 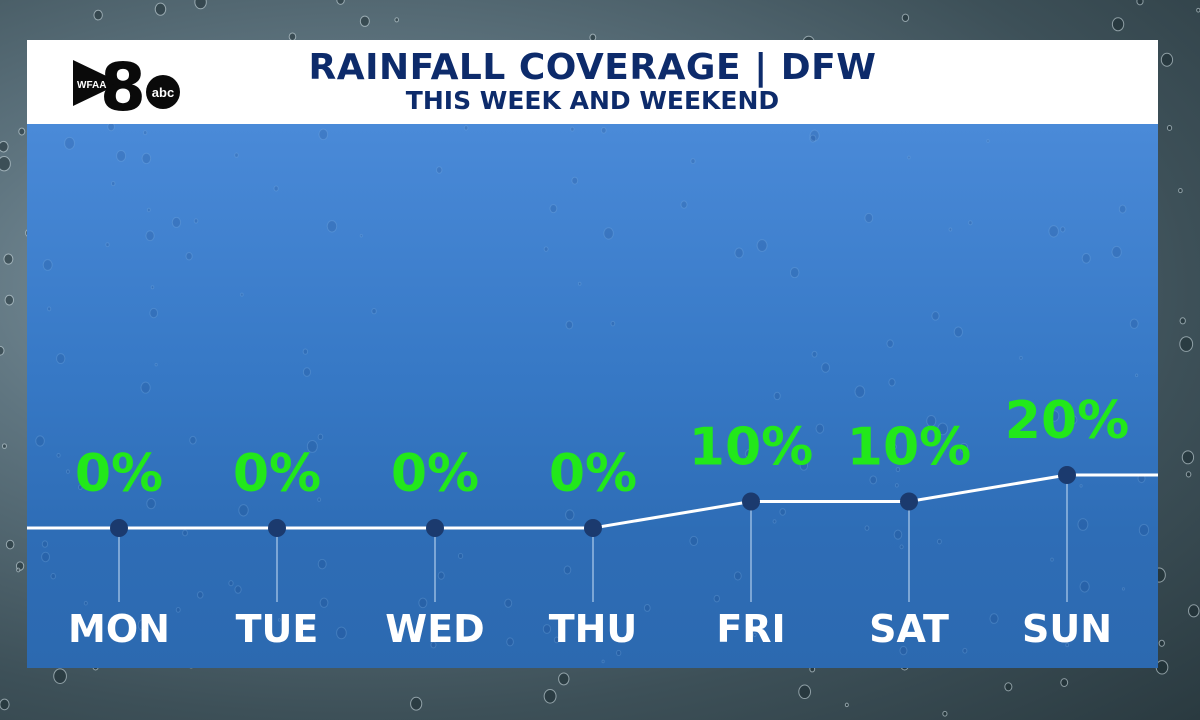 I want to click on logo-network-text: abc, so click(x=163, y=92).